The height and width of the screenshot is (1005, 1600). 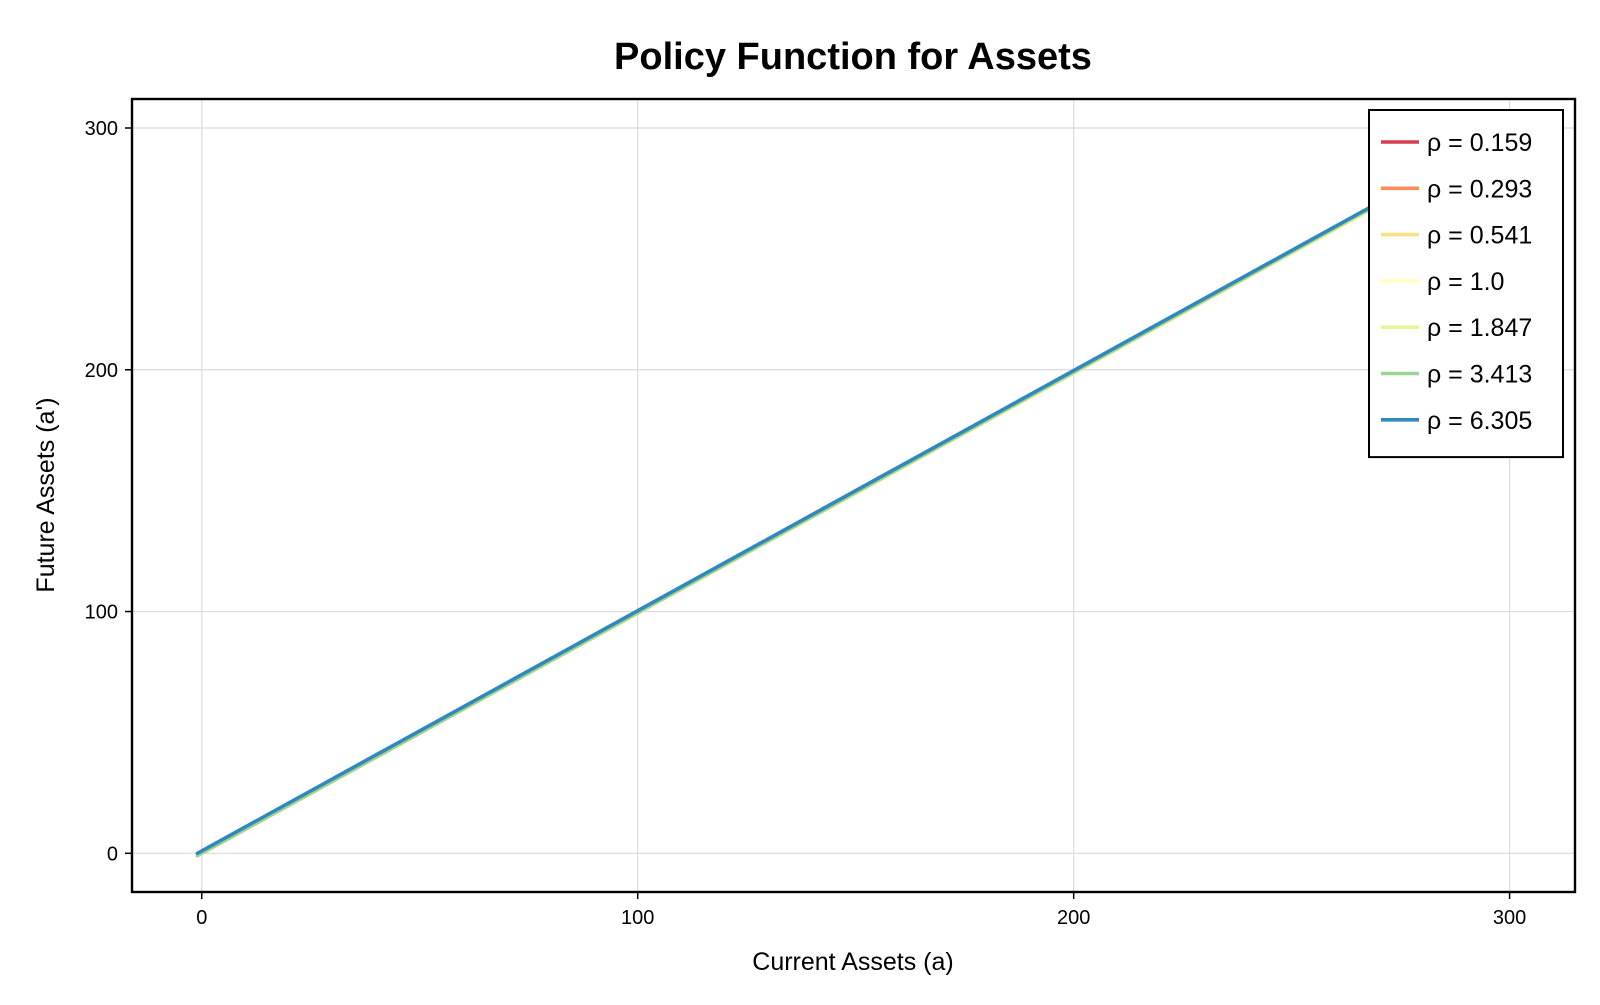 I want to click on legend-label: ρ = 6.305, so click(x=1479, y=421).